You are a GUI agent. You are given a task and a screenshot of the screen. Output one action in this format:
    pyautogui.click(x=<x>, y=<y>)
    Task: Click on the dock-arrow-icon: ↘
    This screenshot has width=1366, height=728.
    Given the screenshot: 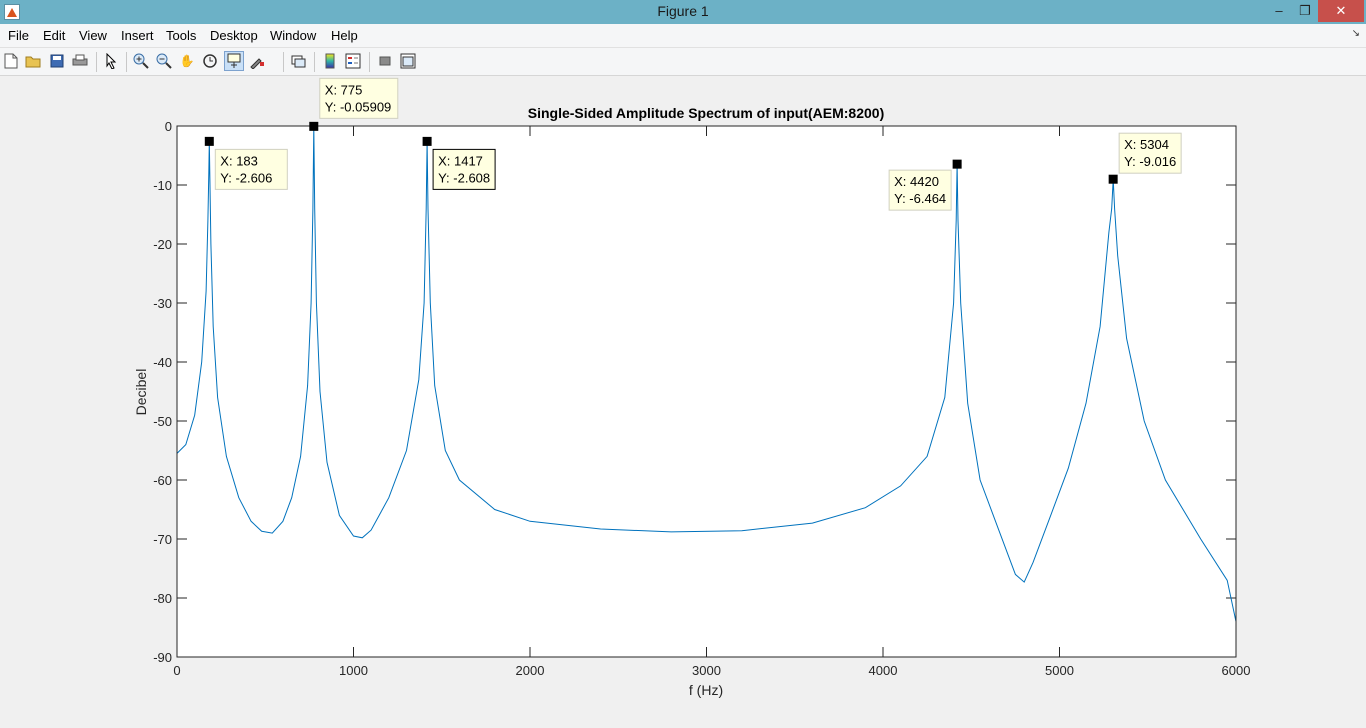 What is the action you would take?
    pyautogui.click(x=1355, y=33)
    